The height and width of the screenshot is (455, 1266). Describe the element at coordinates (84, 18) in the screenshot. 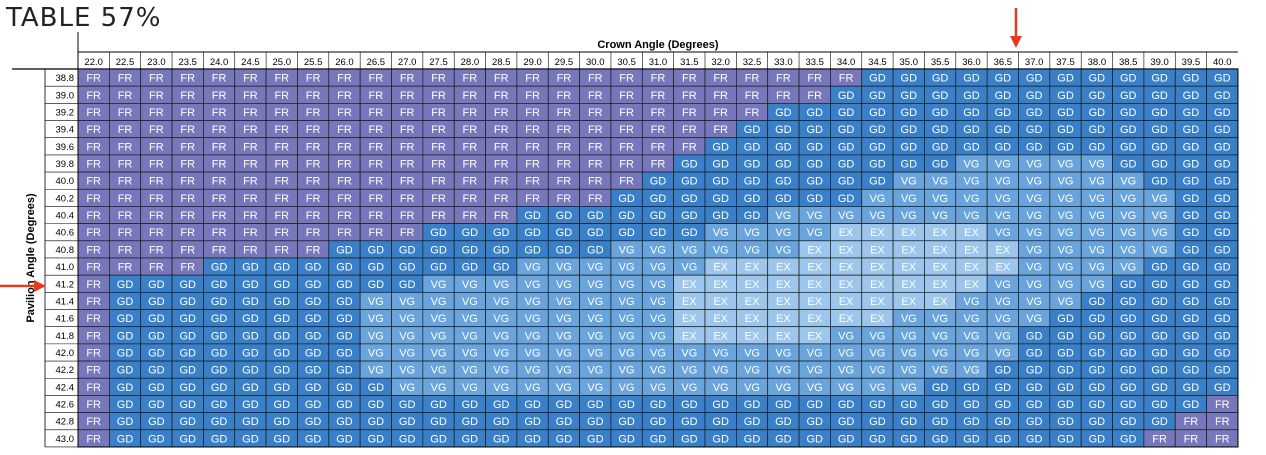

I see `table-title: TABLE 57%` at that location.